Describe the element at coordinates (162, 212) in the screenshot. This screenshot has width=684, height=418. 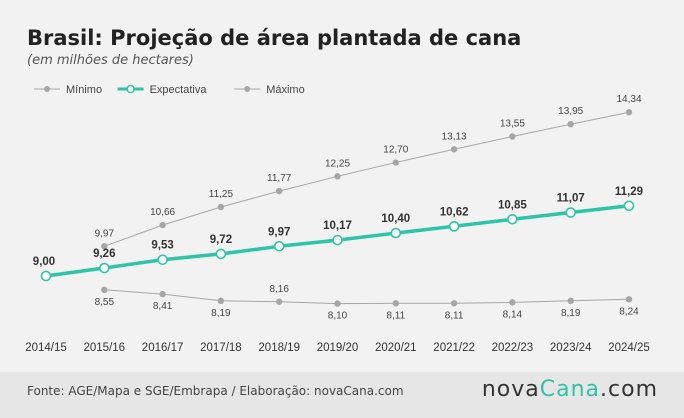
I see `data-label-maximo: 10,66` at that location.